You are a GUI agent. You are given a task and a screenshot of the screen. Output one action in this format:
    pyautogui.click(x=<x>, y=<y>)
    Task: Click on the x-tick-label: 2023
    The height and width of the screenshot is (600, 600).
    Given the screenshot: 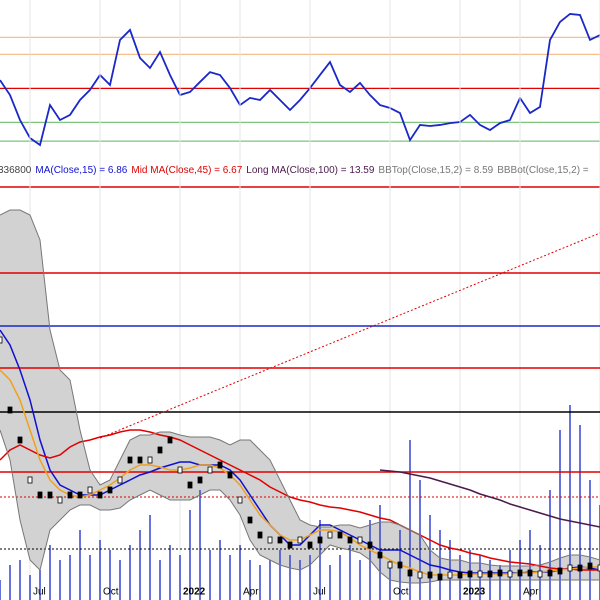 What is the action you would take?
    pyautogui.click(x=474, y=592)
    